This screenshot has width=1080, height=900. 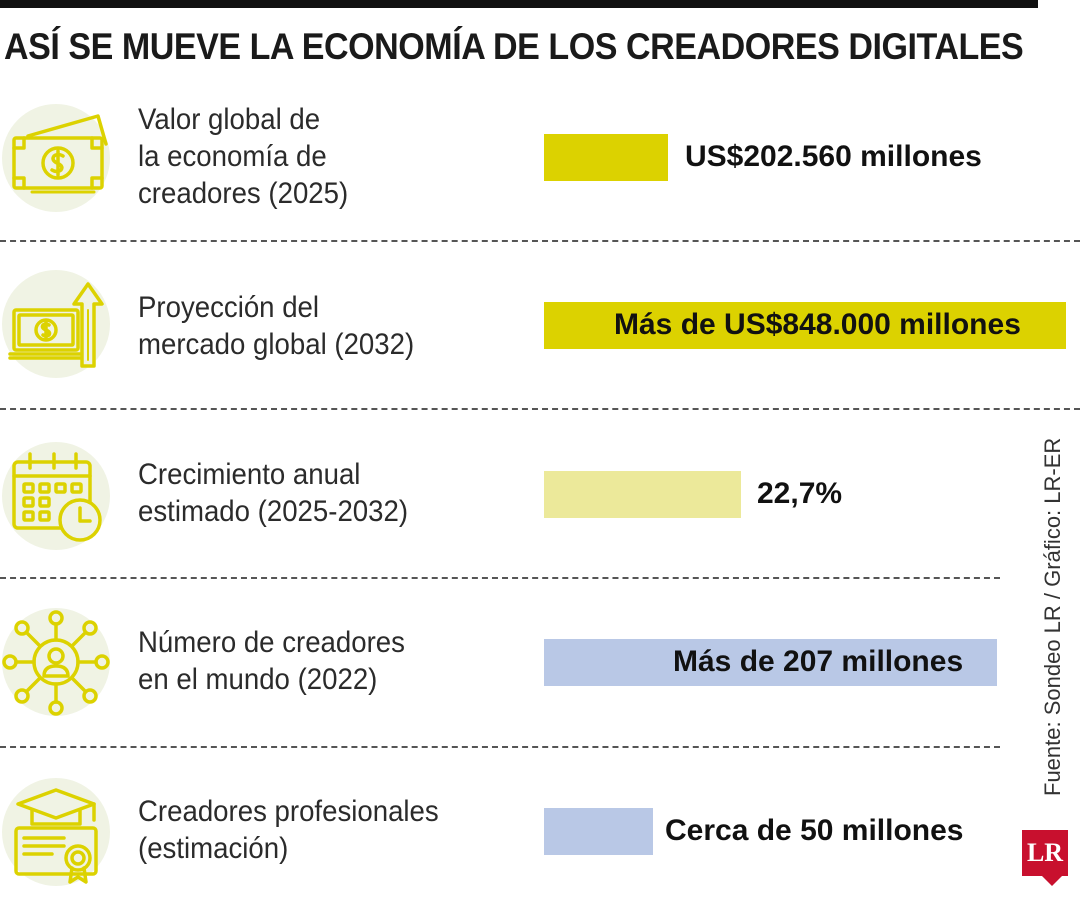 I want to click on row-4-label: Número de creadores en el mundo (2022), so click(x=271, y=661).